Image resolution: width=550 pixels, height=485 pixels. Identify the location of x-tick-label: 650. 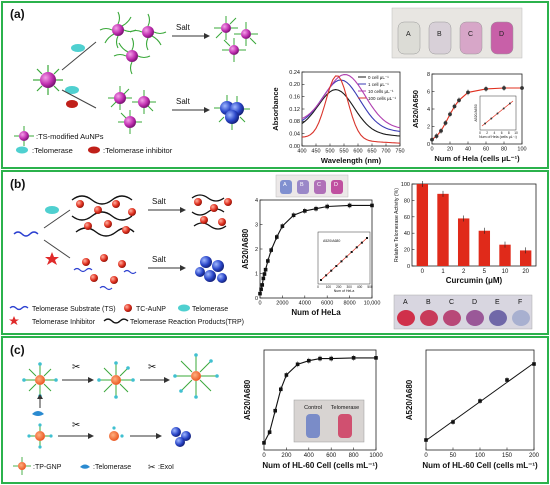
(371, 152).